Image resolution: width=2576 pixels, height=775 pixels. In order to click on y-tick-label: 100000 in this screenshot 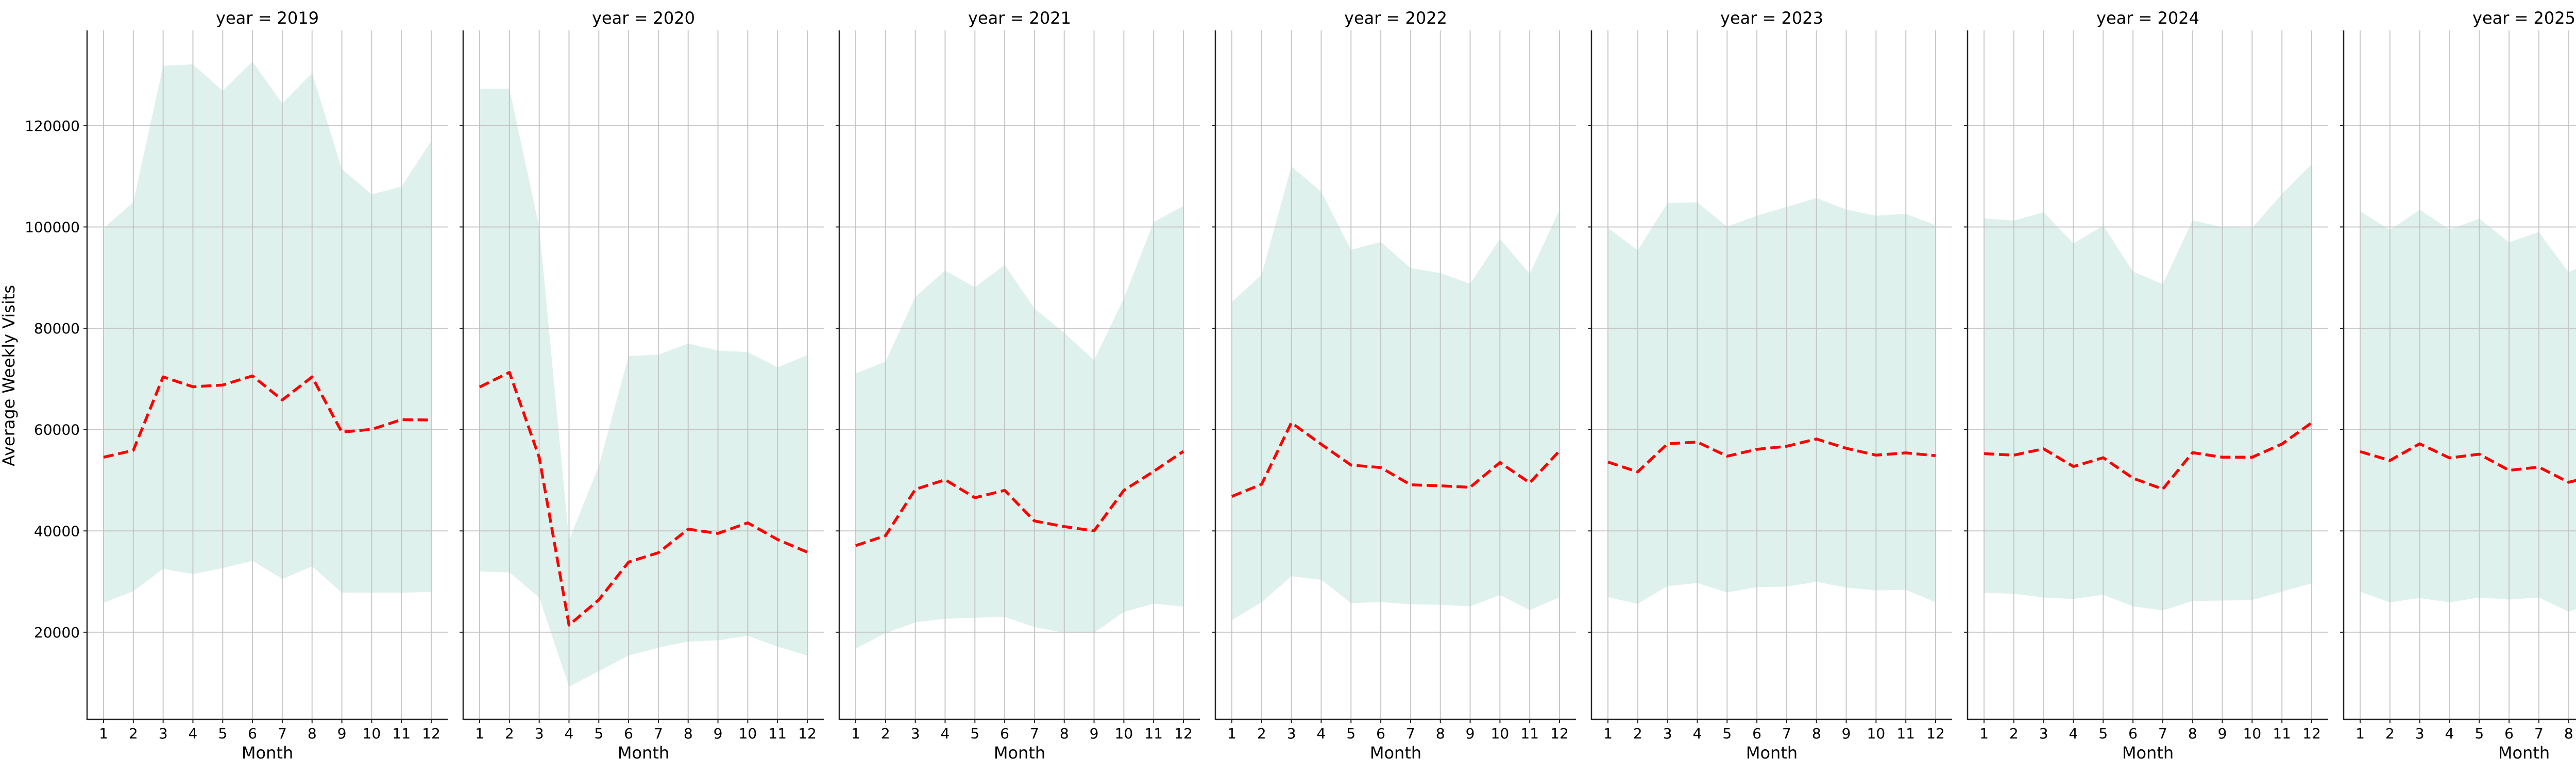, I will do `click(52, 226)`.